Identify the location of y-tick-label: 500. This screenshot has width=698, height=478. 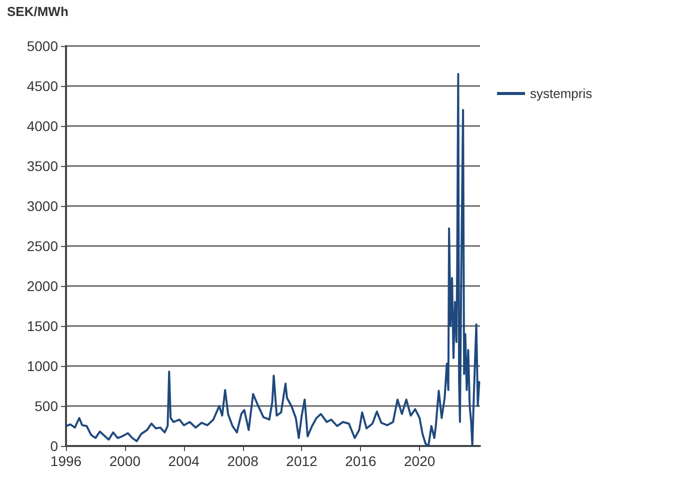
(46, 406).